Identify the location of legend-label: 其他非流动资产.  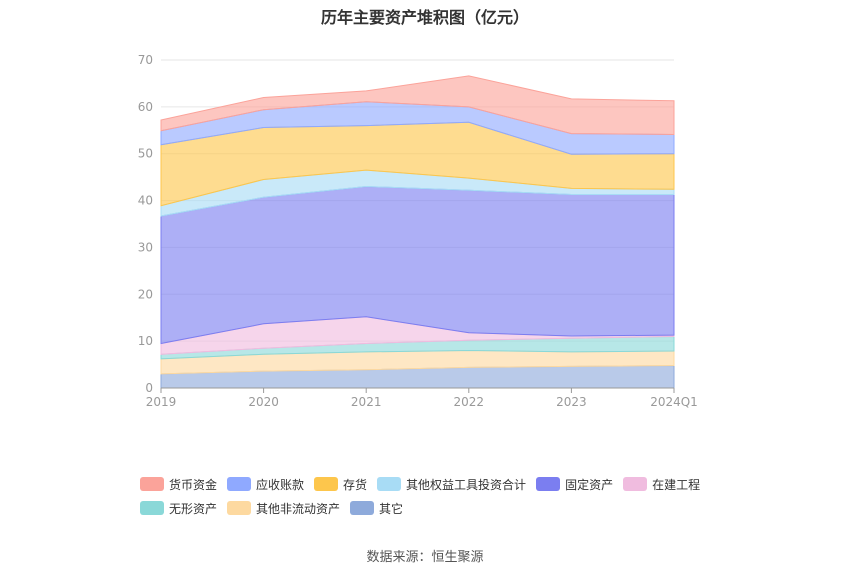
(298, 508).